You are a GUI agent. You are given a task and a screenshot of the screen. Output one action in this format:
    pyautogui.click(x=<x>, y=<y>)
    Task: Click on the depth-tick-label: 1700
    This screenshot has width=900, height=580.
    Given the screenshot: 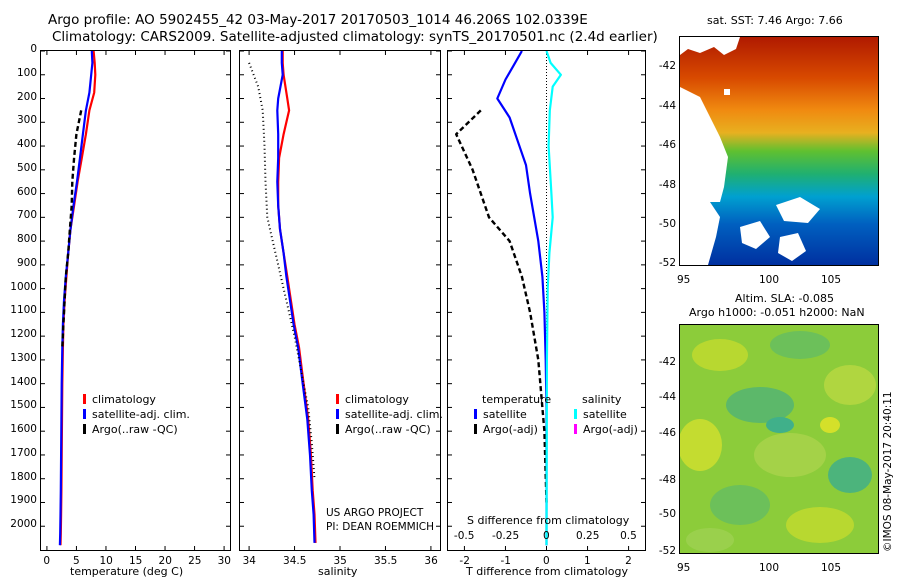 What is the action you would take?
    pyautogui.click(x=23, y=452)
    